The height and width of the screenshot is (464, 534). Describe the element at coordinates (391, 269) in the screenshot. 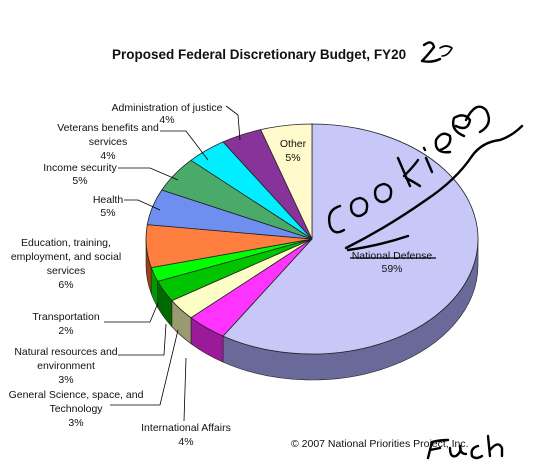

I see `label-defense-line-1: 59%` at that location.